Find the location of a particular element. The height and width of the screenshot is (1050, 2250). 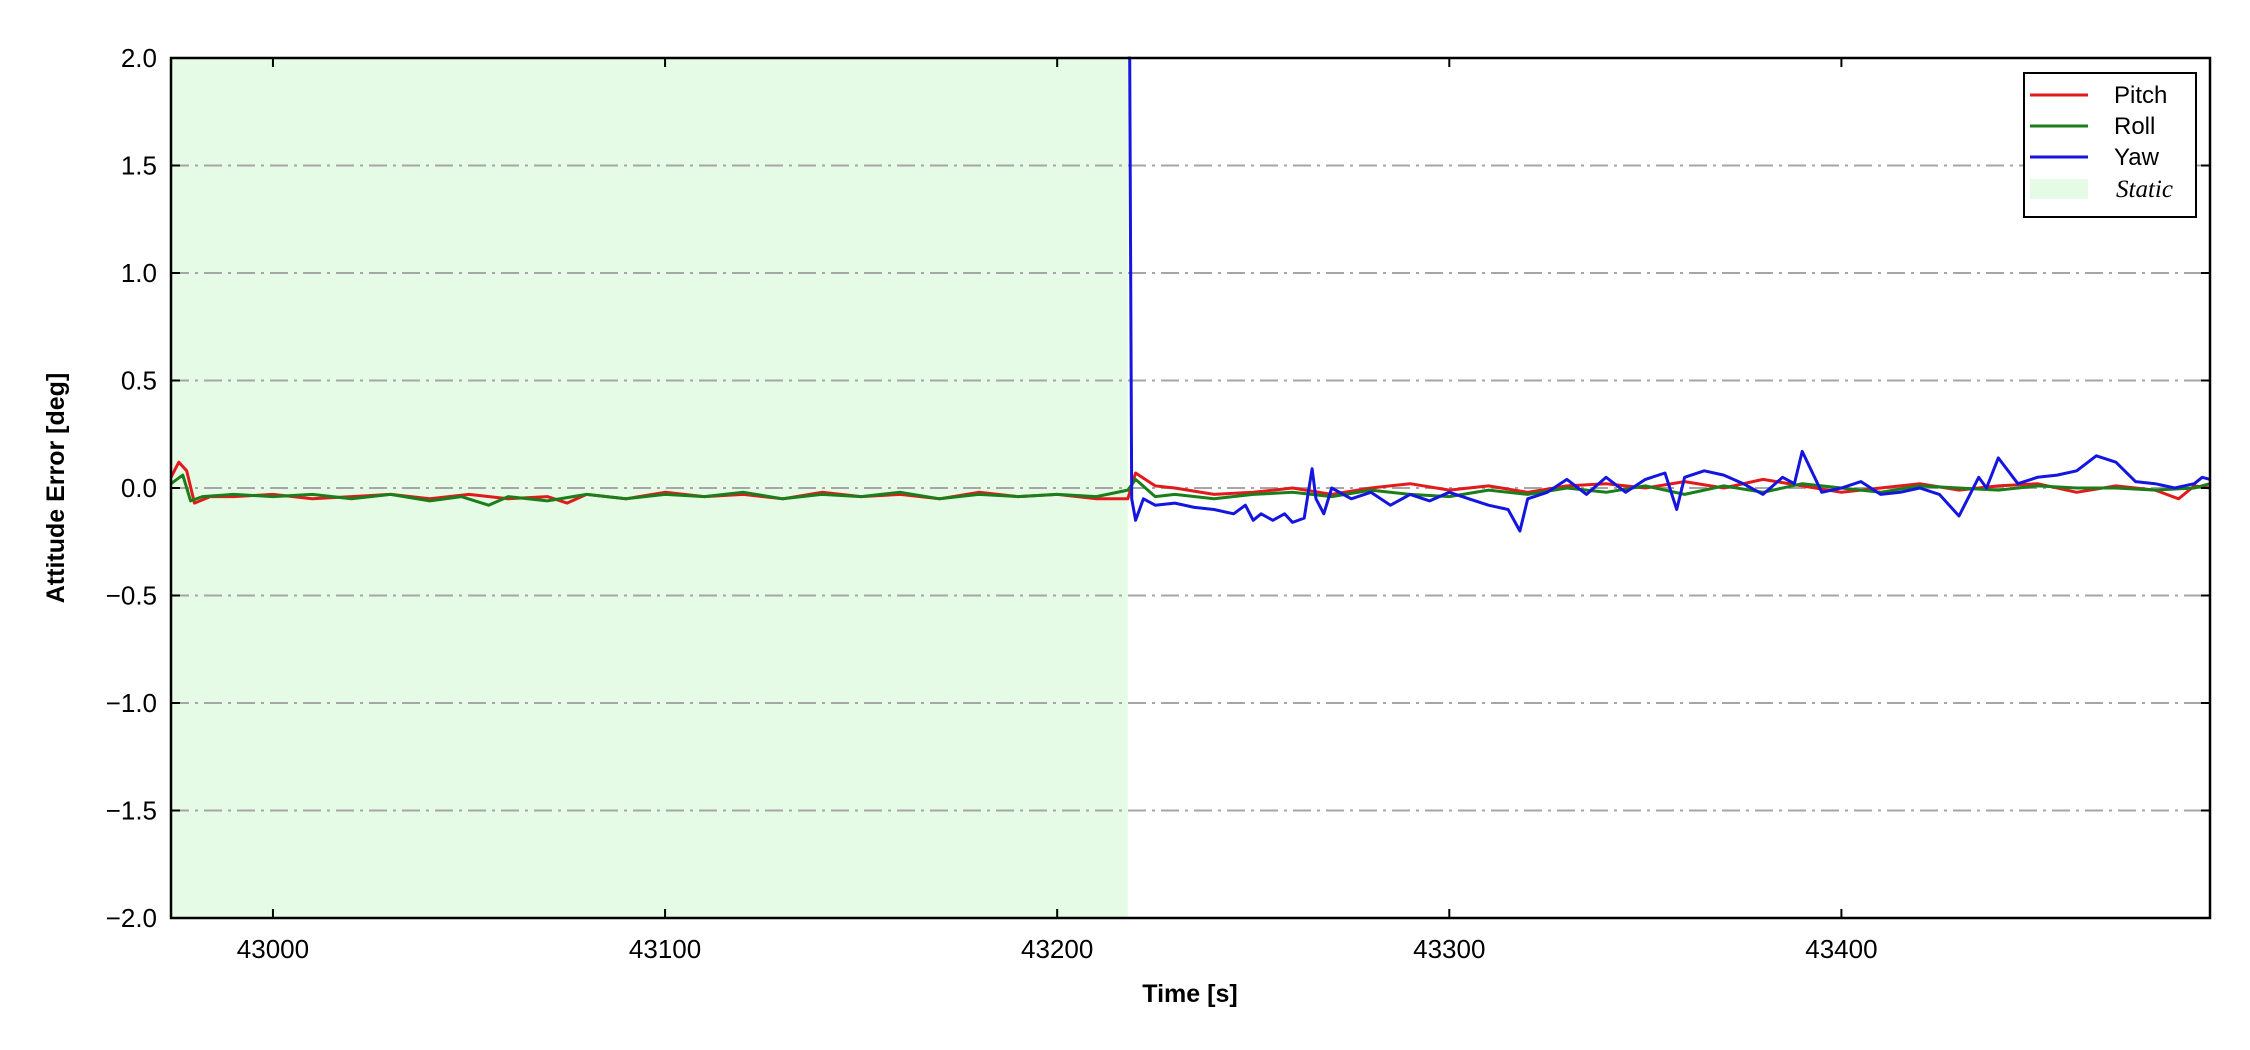

series-line-roll is located at coordinates (1190, 490).